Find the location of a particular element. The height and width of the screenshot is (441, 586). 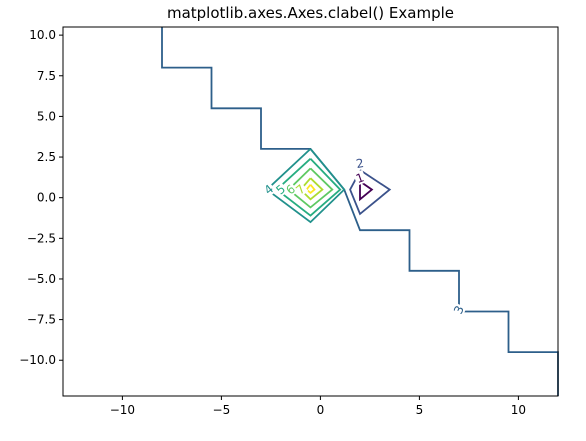

y-axis: 10.0 7.5 5.0 2.5 0.0 −2.5 −5.0 −7.5 −10.0 is located at coordinates (41, 197).